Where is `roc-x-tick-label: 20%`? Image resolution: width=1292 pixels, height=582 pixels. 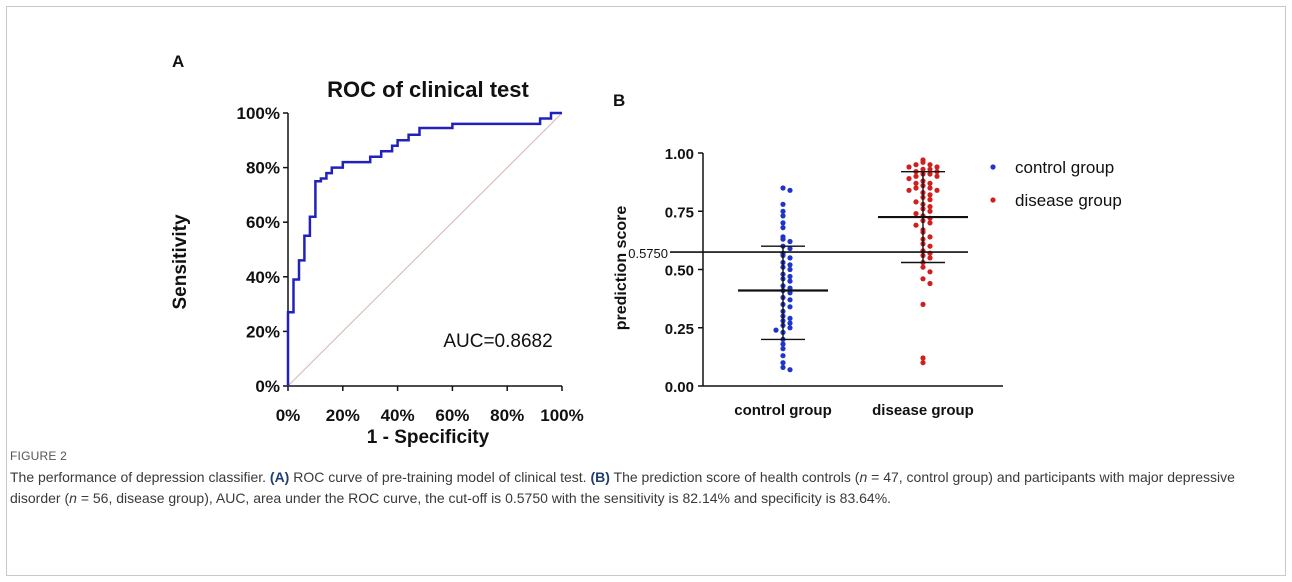 roc-x-tick-label: 20% is located at coordinates (343, 415).